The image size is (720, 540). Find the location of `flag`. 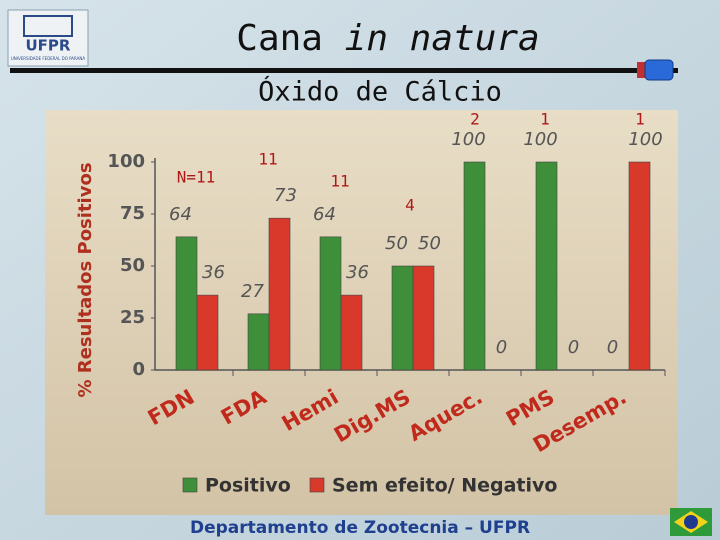

flag is located at coordinates (691, 522).